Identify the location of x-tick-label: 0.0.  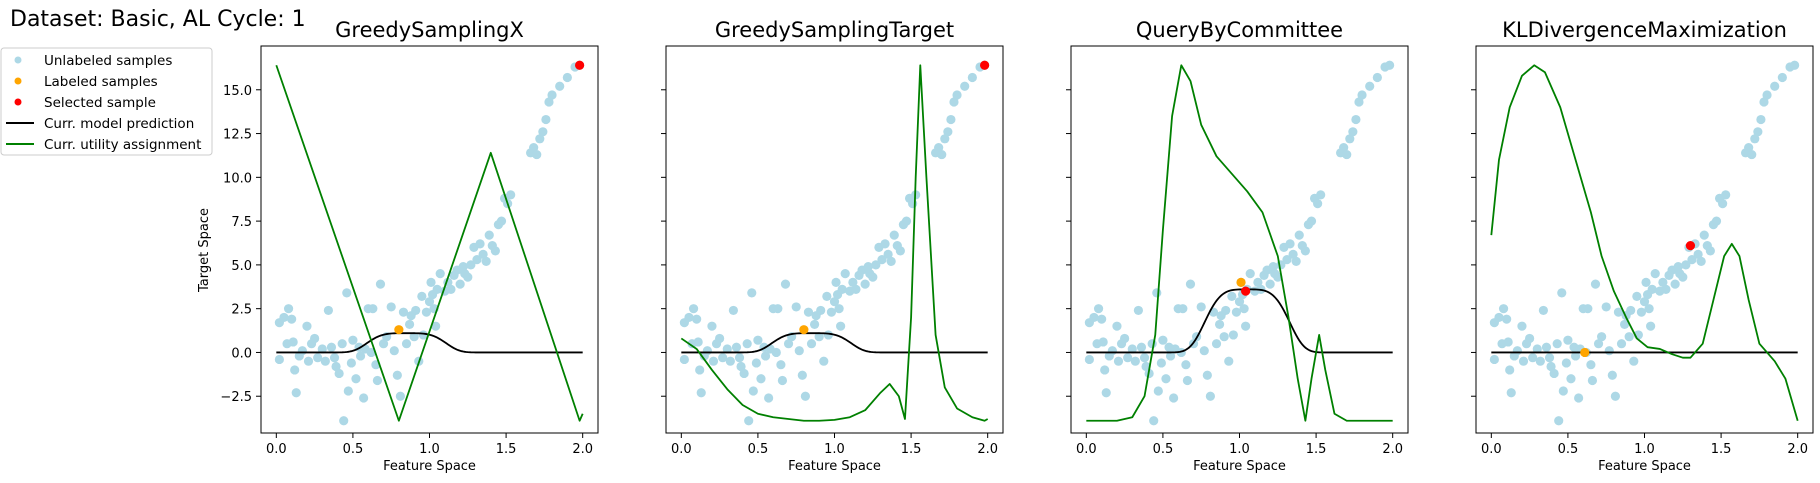
(1491, 449).